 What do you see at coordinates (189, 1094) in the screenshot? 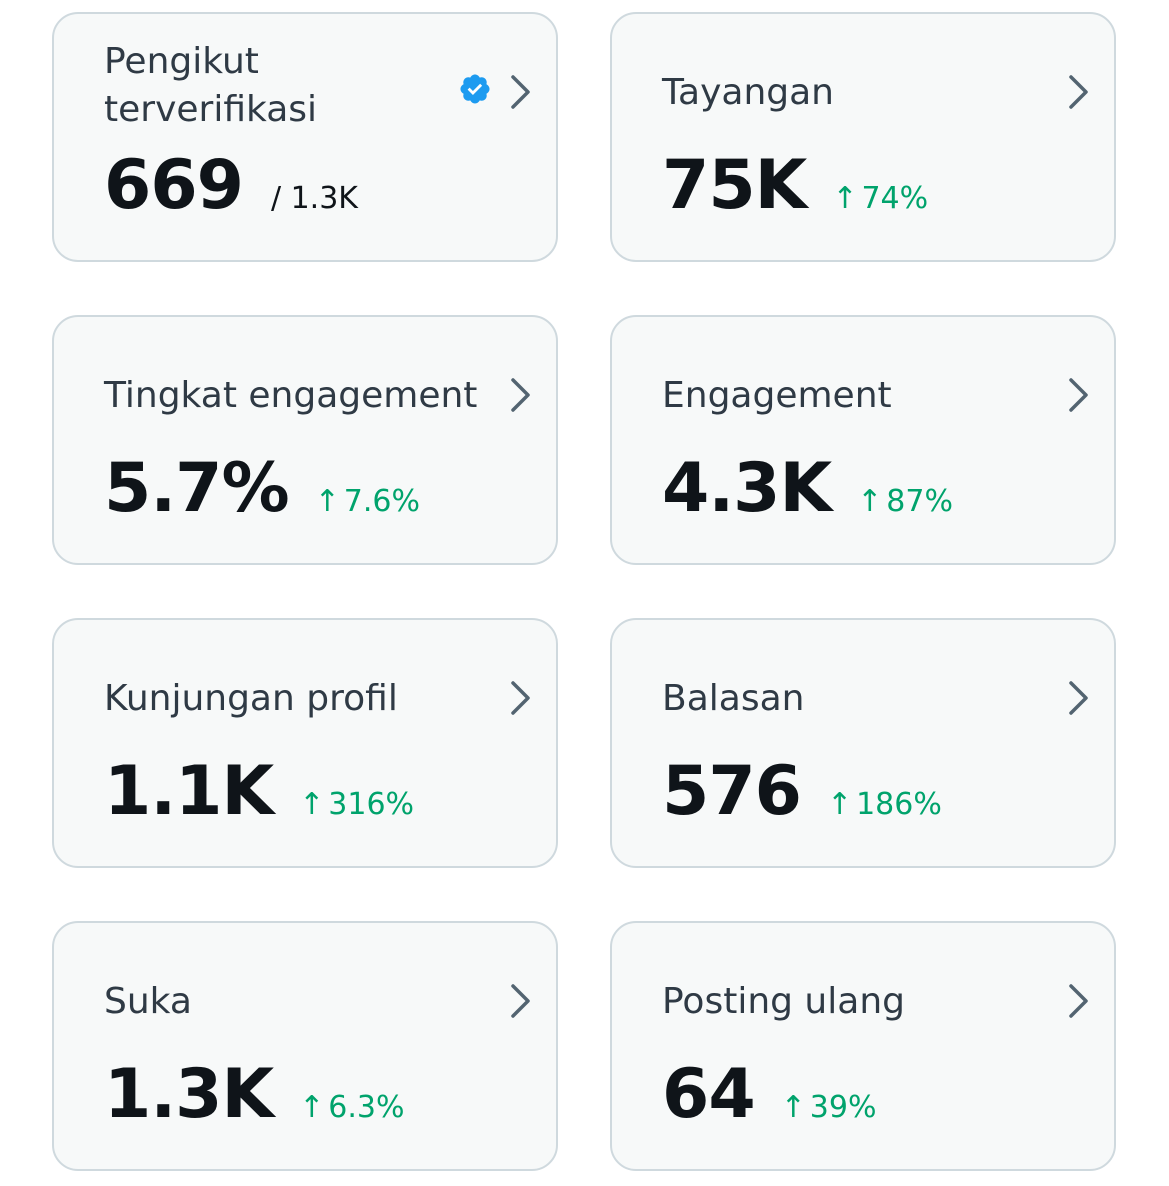
I see `metric-value: 1.3K` at bounding box center [189, 1094].